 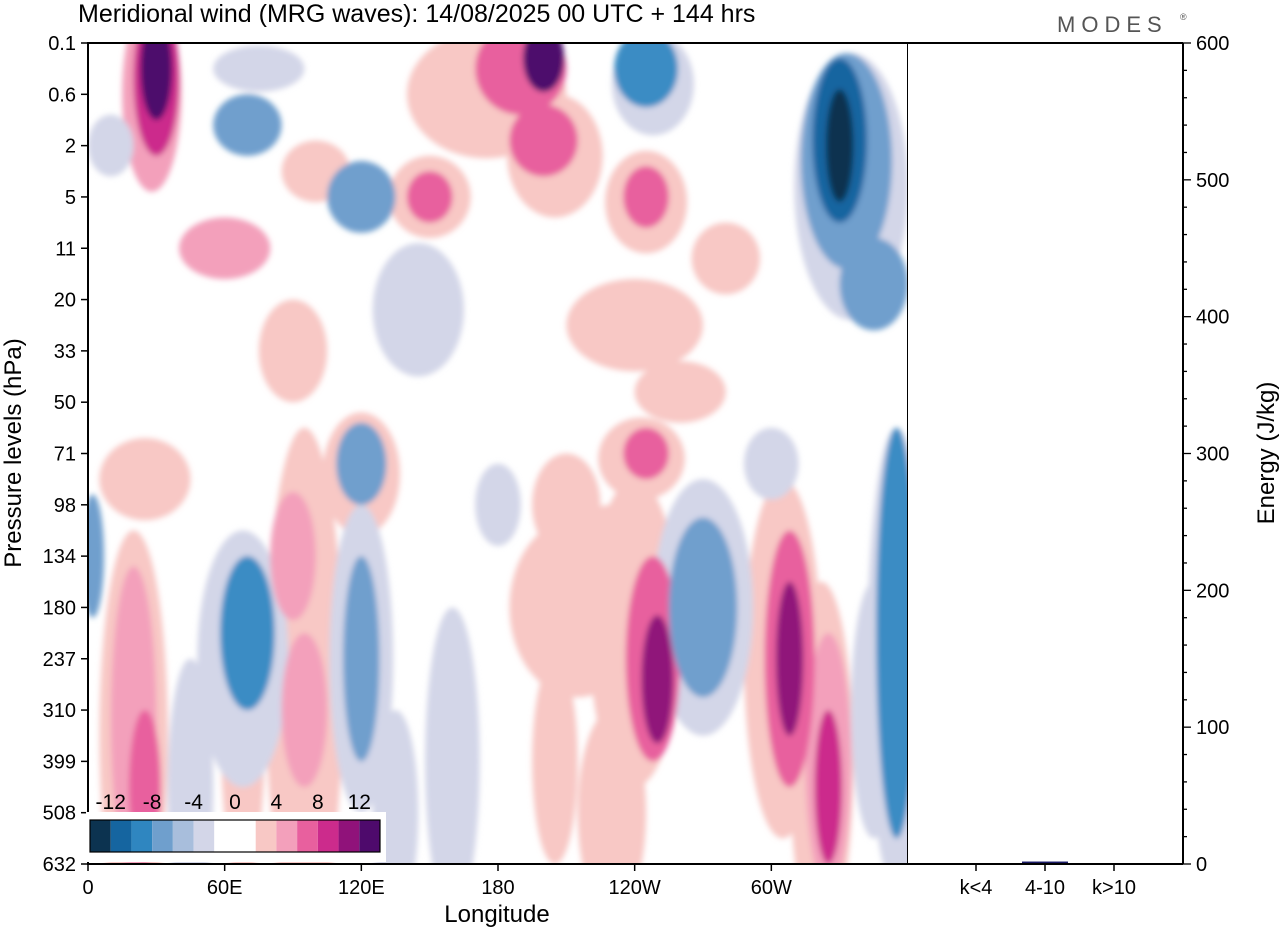 What do you see at coordinates (1183, 17) in the screenshot?
I see `brand-trademark-icon: ®` at bounding box center [1183, 17].